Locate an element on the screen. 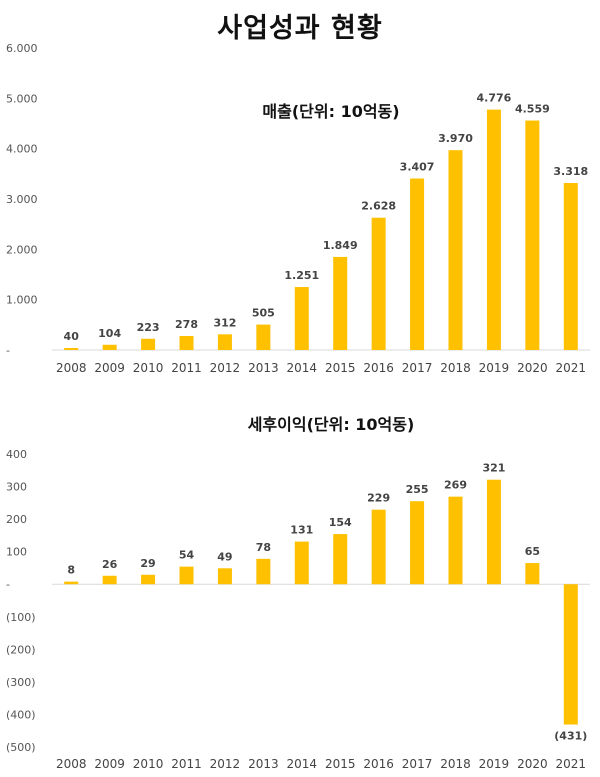 The image size is (600, 777). chart1-bar-2014 is located at coordinates (301, 318).